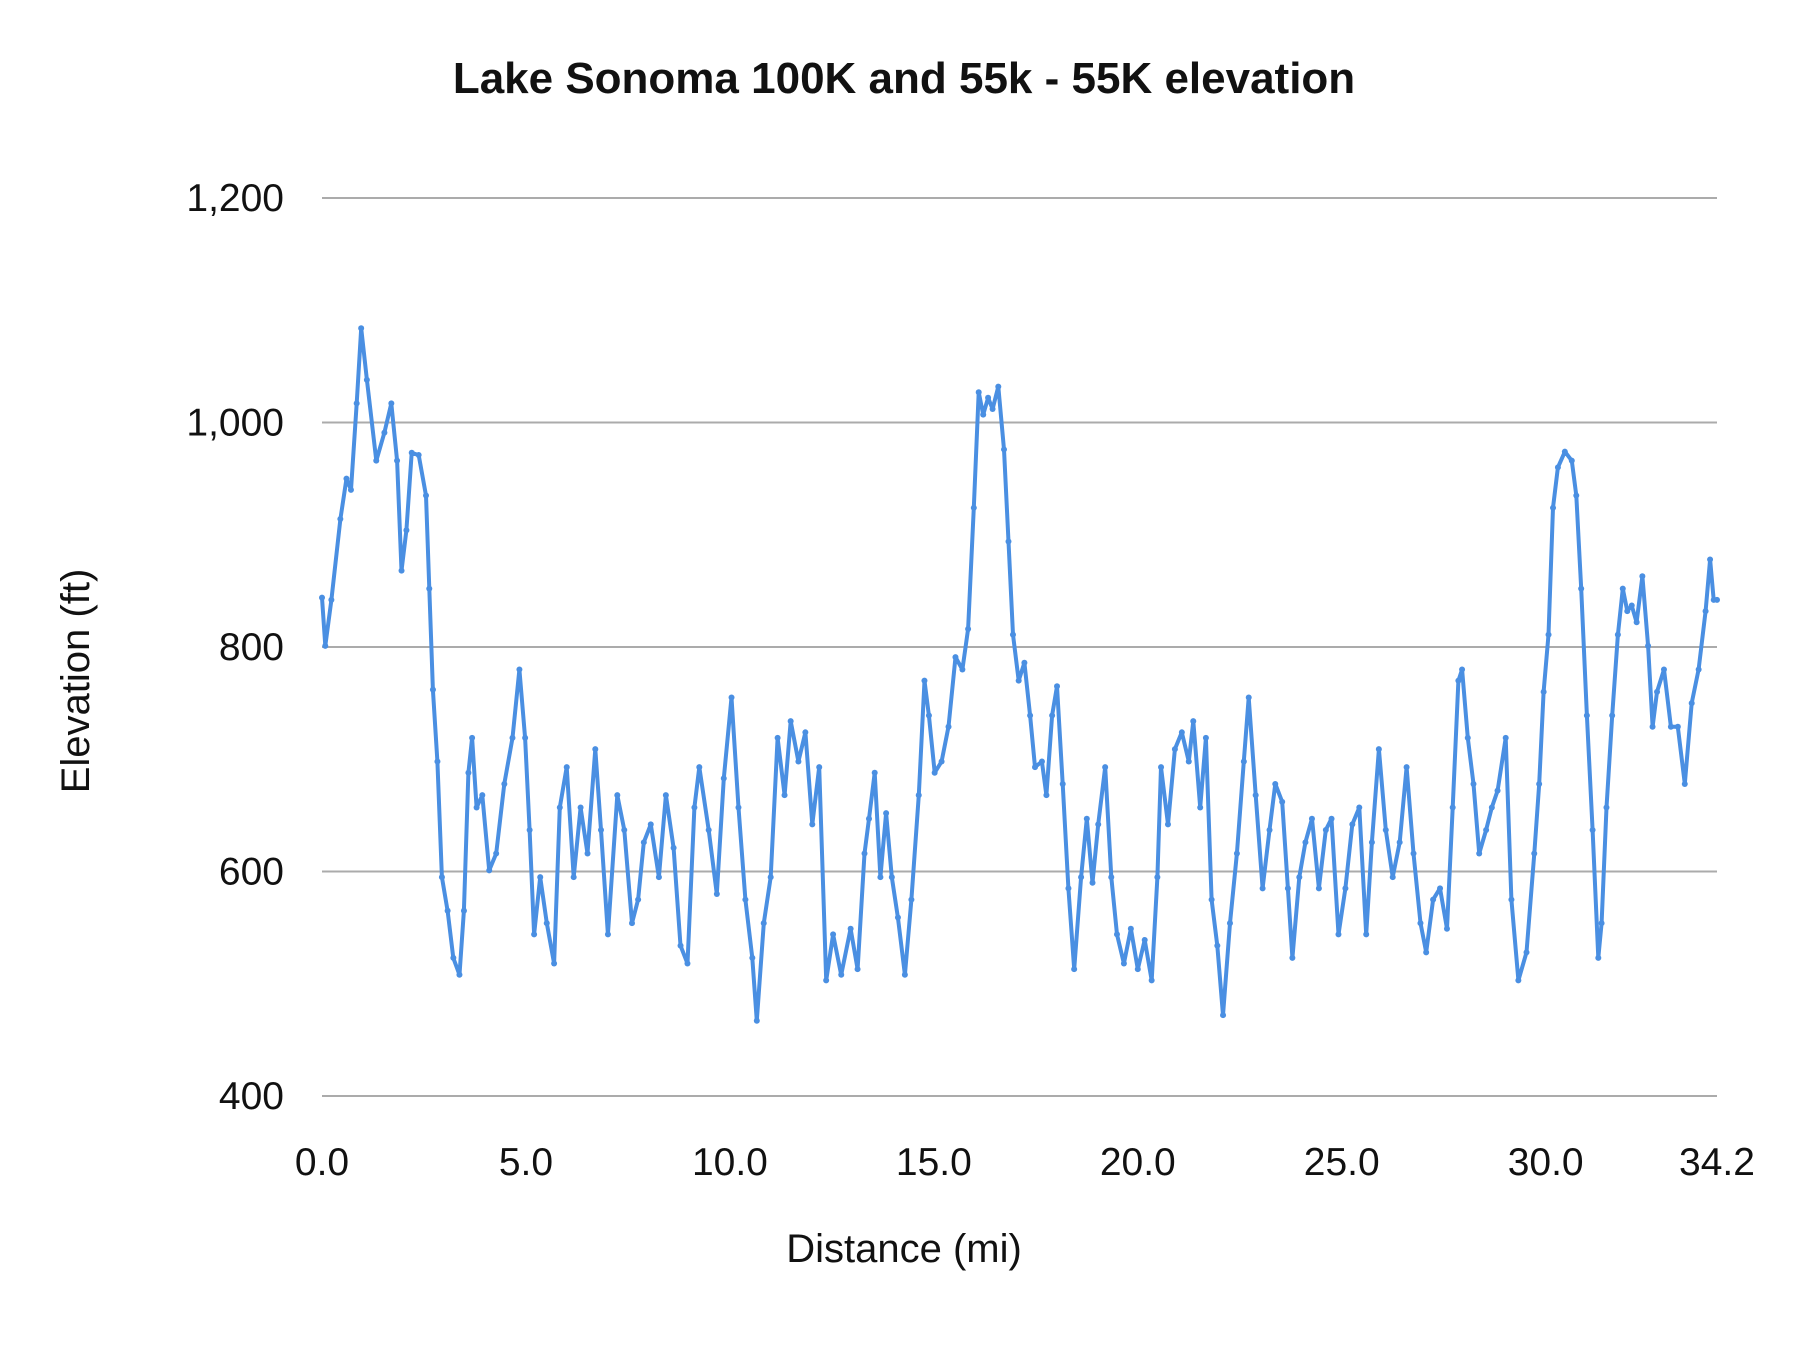 This screenshot has width=1800, height=1350. Describe the element at coordinates (76, 681) in the screenshot. I see `y-axis-title: Elevation (ft)` at that location.